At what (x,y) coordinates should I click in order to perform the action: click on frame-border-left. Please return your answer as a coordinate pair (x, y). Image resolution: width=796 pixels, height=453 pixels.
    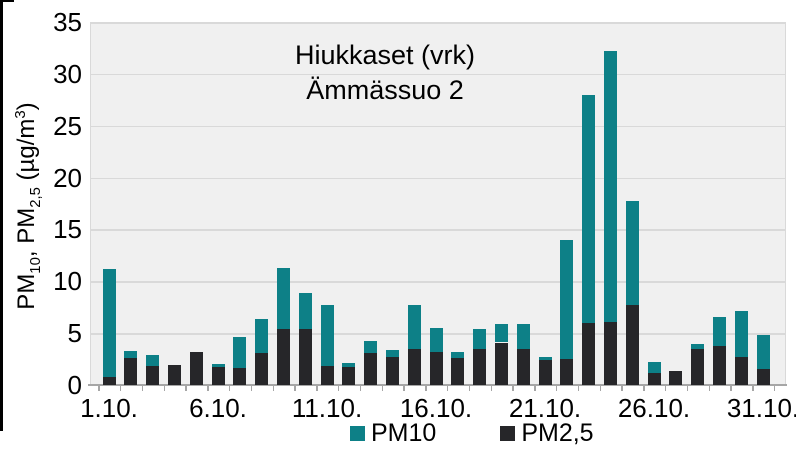
    Looking at the image, I should click on (1, 215).